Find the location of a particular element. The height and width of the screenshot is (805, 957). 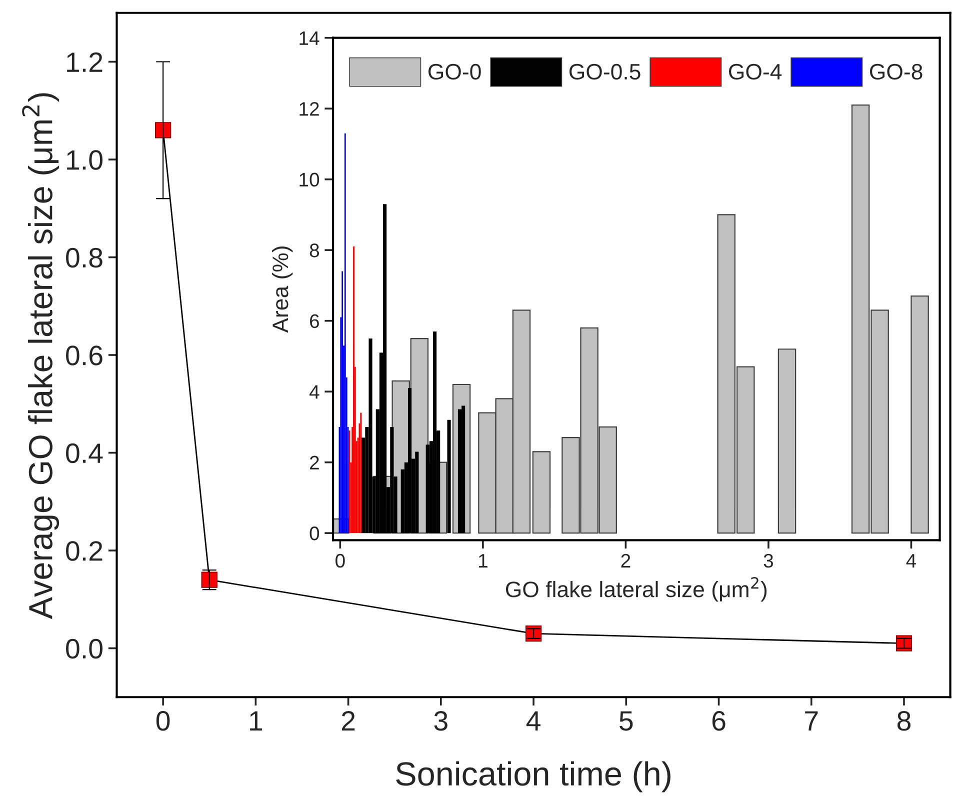

y-tick-label: 0.8 is located at coordinates (84, 258).